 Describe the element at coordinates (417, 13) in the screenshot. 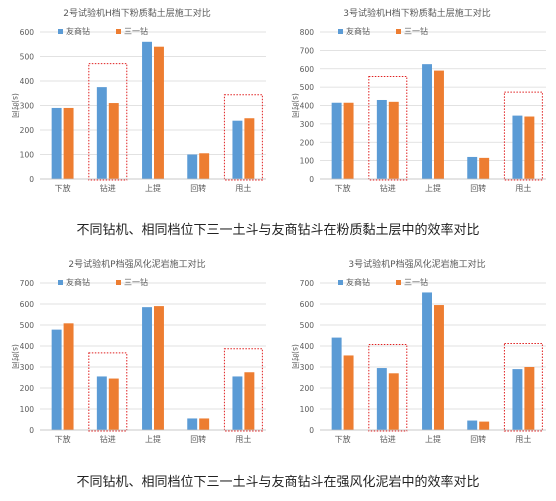

I see `chart-title: 3号试验机H档下粉质黏土层施工对比` at that location.